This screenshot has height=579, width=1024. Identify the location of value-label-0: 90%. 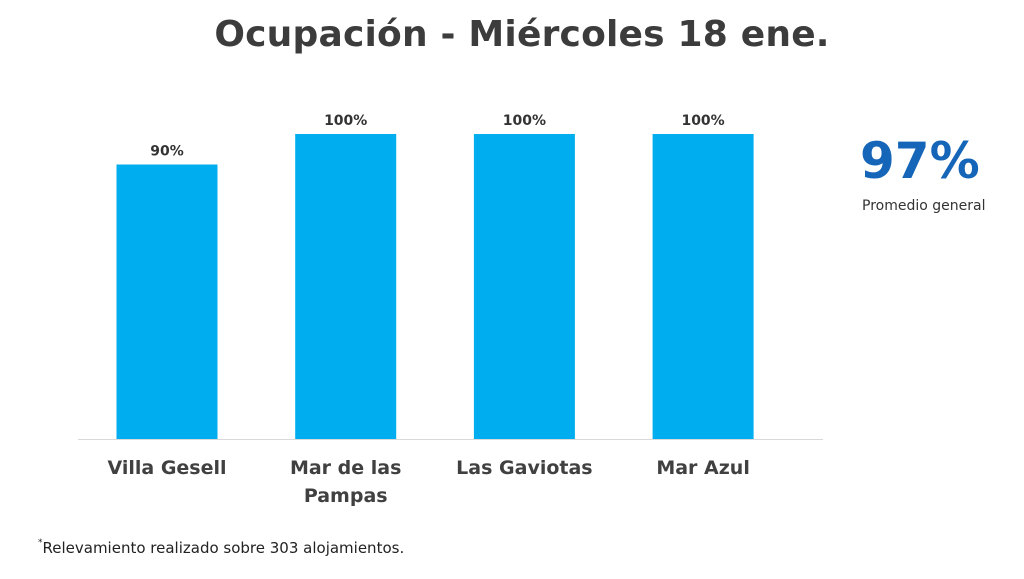
(167, 152).